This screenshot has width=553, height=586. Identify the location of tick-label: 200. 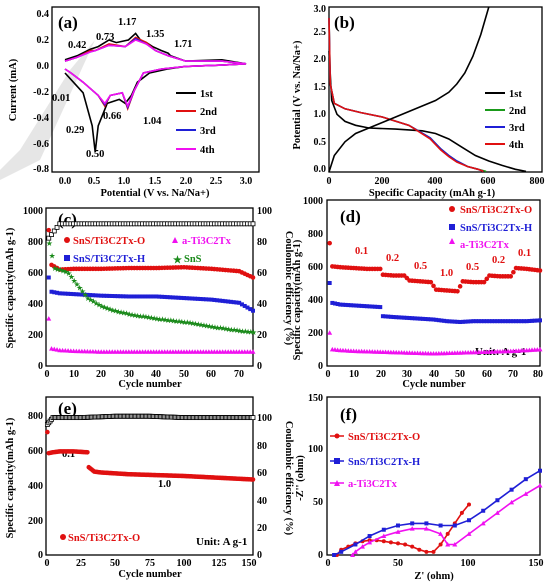
(315, 333).